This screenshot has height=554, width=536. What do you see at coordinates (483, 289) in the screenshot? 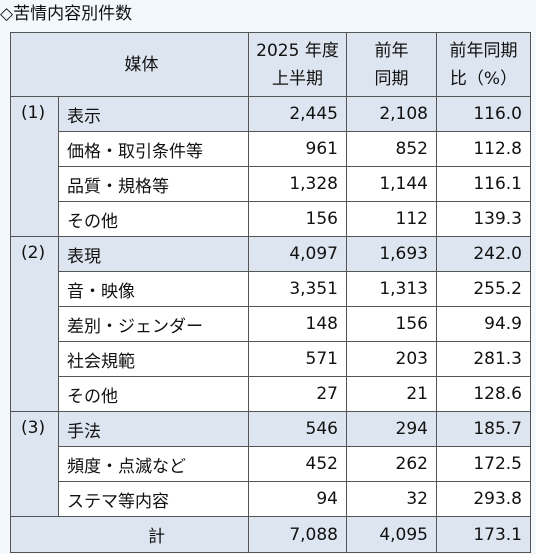
I see `item-ratio: 255.2` at bounding box center [483, 289].